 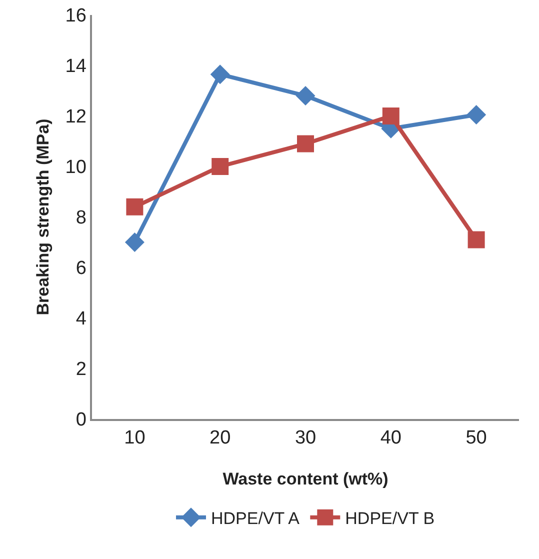 What do you see at coordinates (76, 67) in the screenshot?
I see `y-tick-label: 14` at bounding box center [76, 67].